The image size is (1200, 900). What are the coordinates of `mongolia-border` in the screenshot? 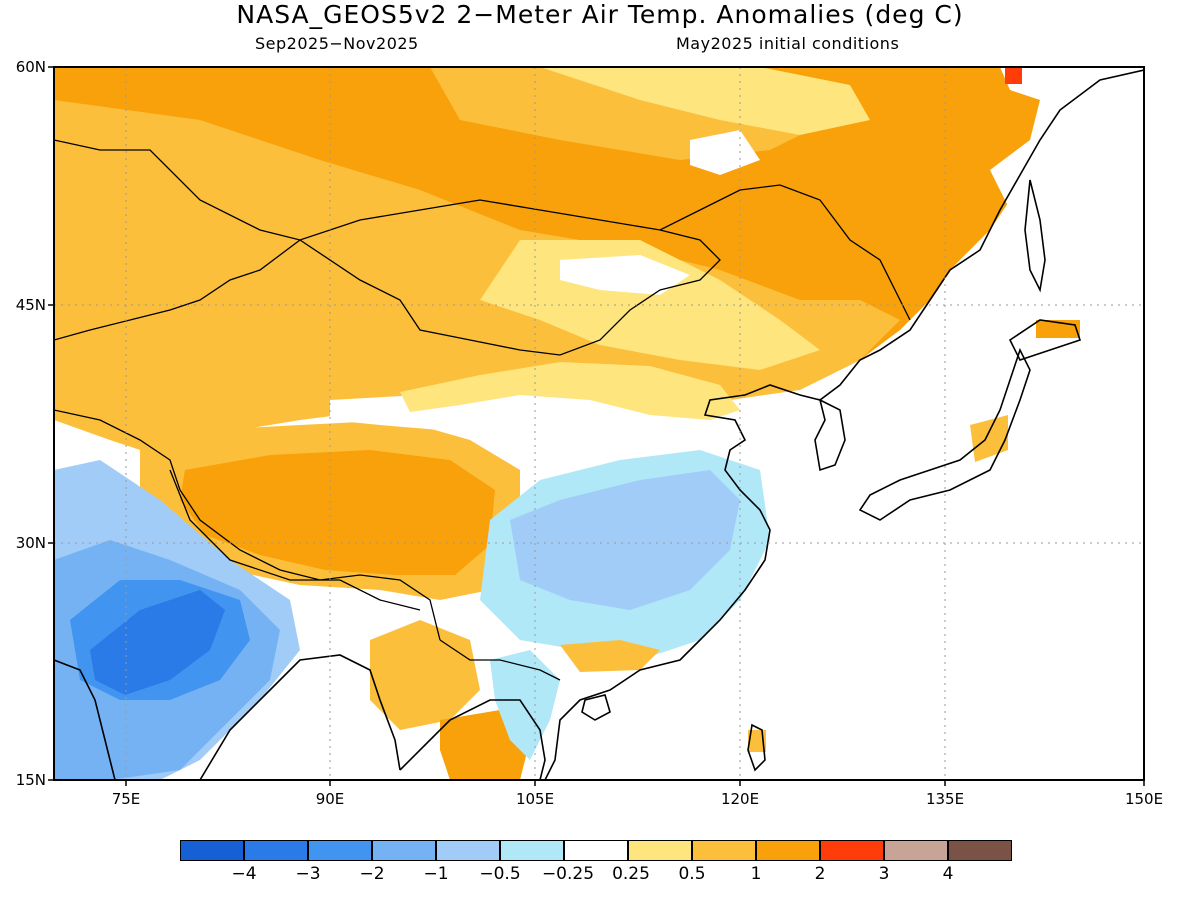 It's located at (510, 292).